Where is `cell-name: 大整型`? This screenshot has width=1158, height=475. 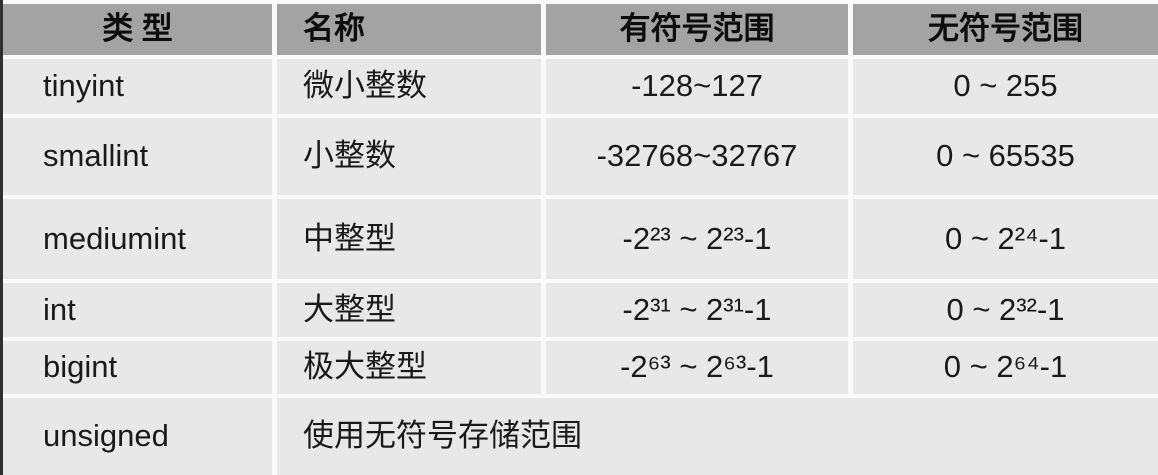
cell-name: 大整型 is located at coordinates (409, 310).